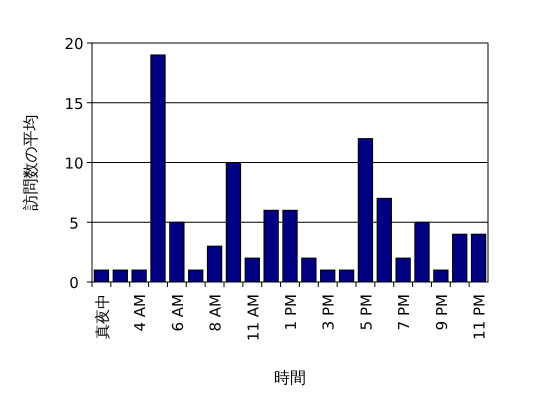 The height and width of the screenshot is (398, 548). Describe the element at coordinates (30, 162) in the screenshot. I see `y-axis-title: 訪問数の平均` at that location.